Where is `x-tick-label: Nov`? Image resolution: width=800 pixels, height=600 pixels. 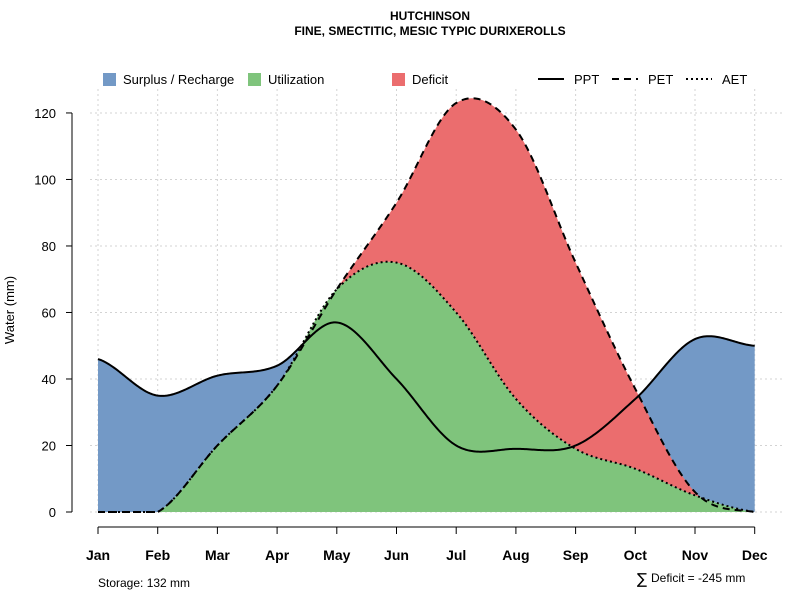
x-tick-label: Nov is located at coordinates (695, 555).